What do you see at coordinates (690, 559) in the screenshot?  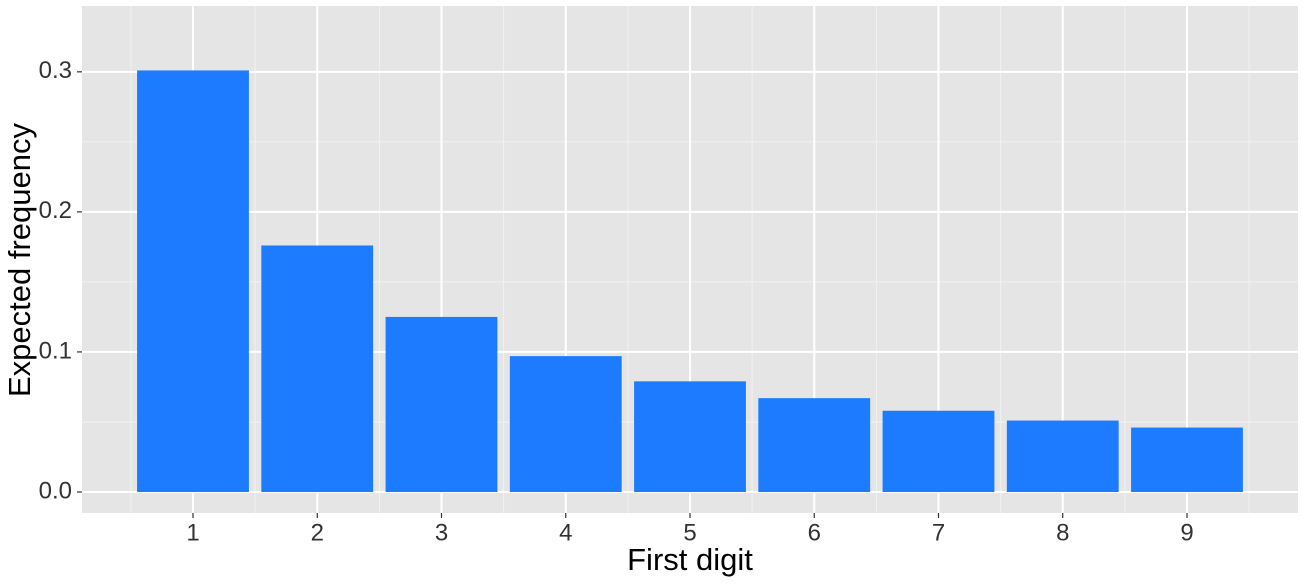 I see `x-axis-title: First digit` at bounding box center [690, 559].